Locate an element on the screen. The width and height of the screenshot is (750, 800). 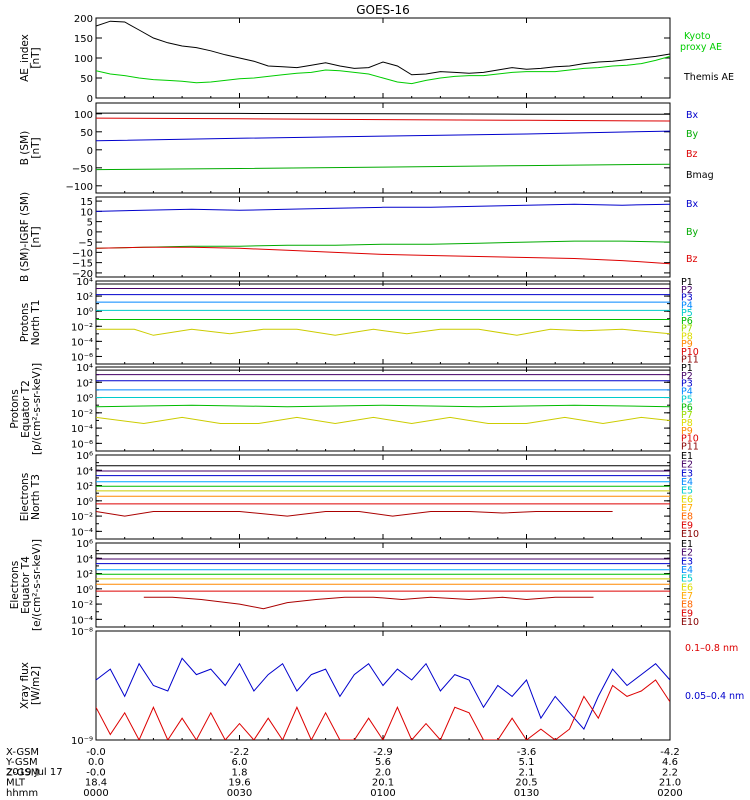
ephemeris-value: -4.2 is located at coordinates (670, 752).